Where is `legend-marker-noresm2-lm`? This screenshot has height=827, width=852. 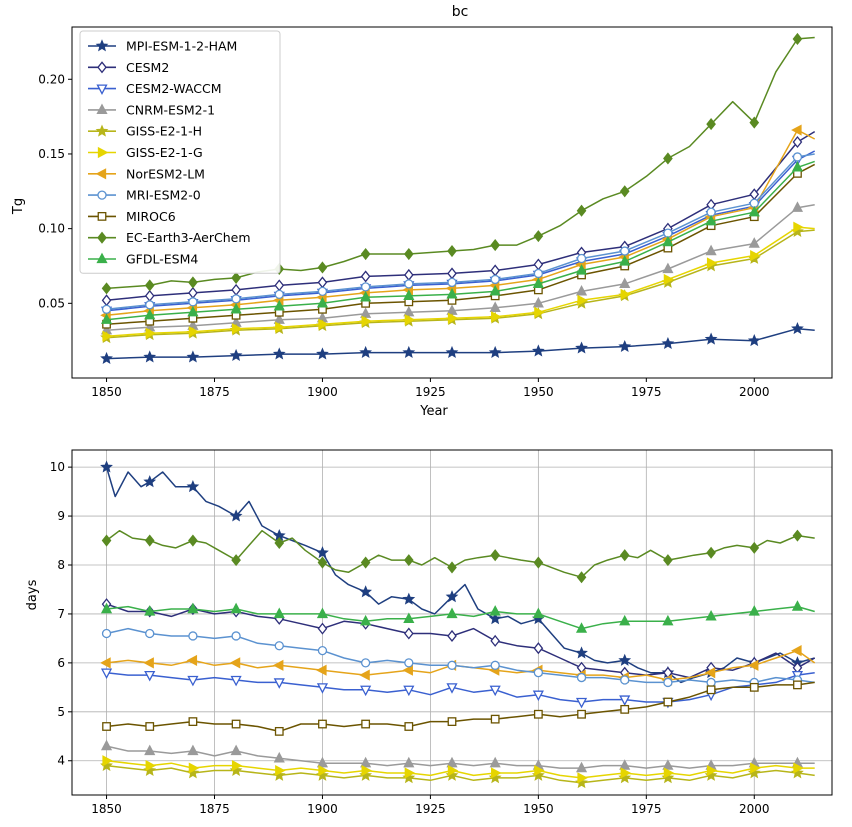
legend-marker-noresm2-lm is located at coordinates (101, 174).